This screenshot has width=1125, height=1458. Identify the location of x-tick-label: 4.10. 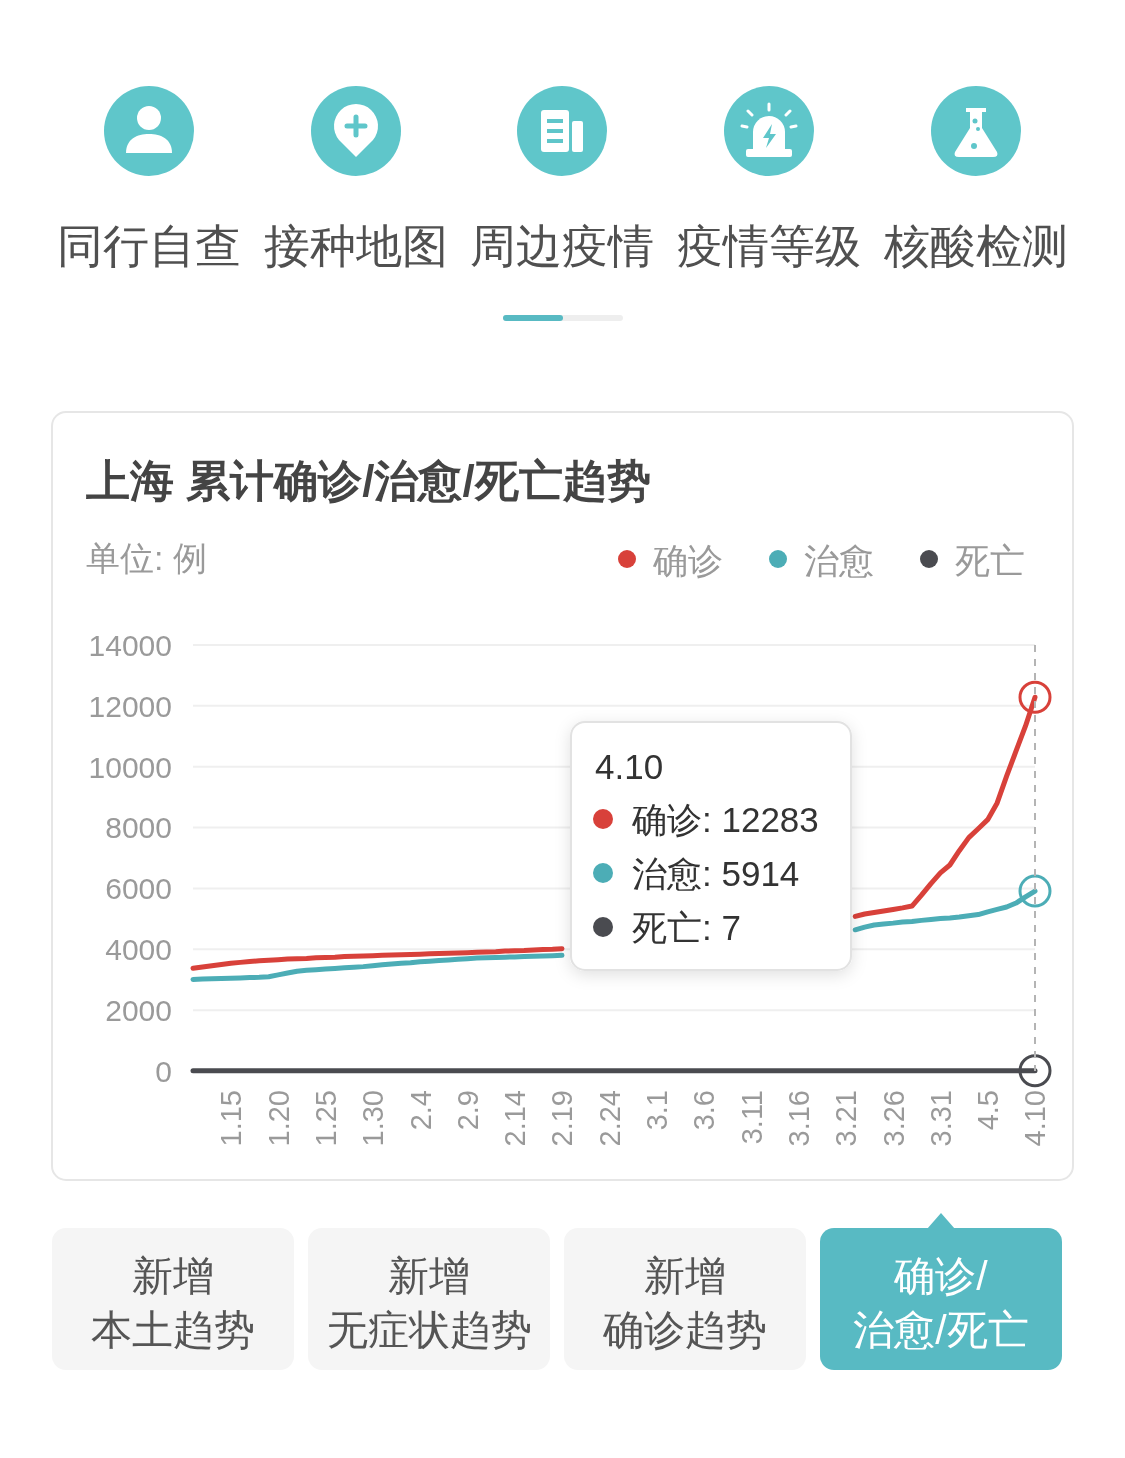
(1035, 1118).